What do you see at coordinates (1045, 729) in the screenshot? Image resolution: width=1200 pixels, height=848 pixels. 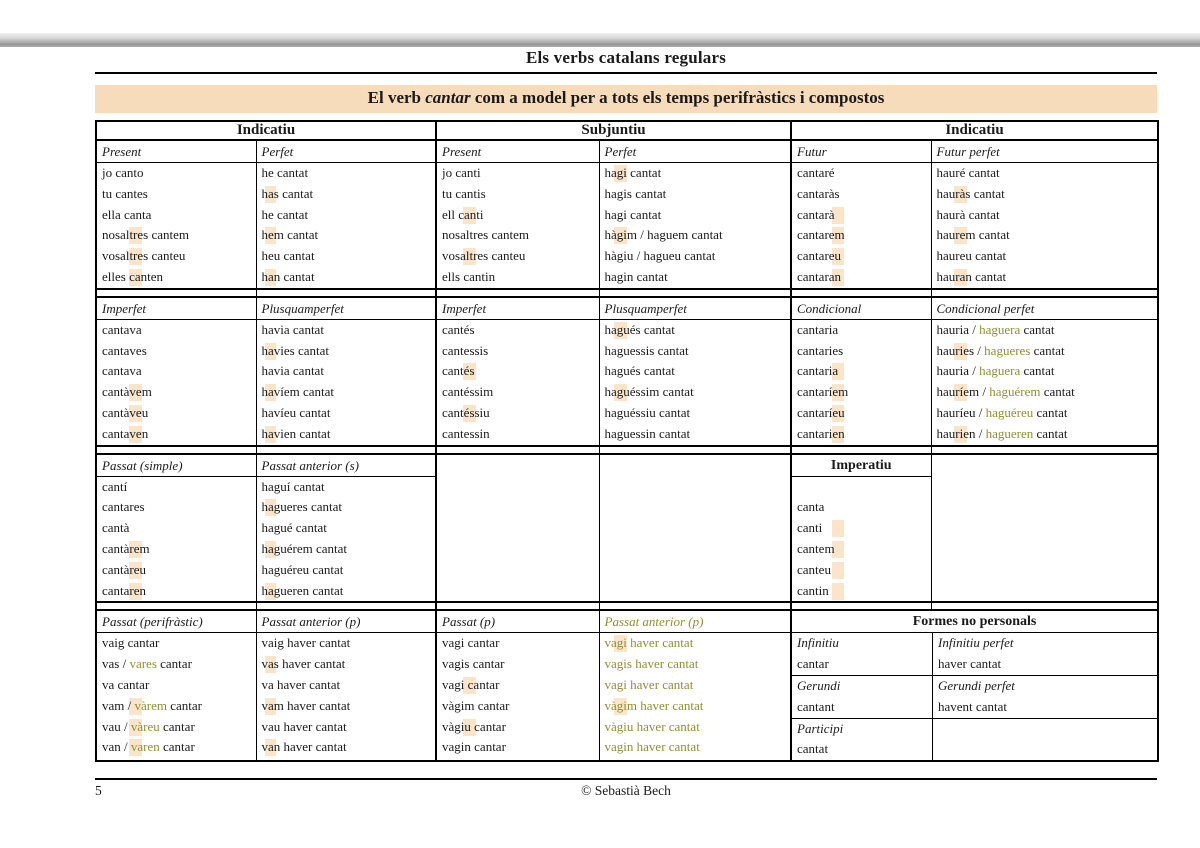 I see `formes-label` at bounding box center [1045, 729].